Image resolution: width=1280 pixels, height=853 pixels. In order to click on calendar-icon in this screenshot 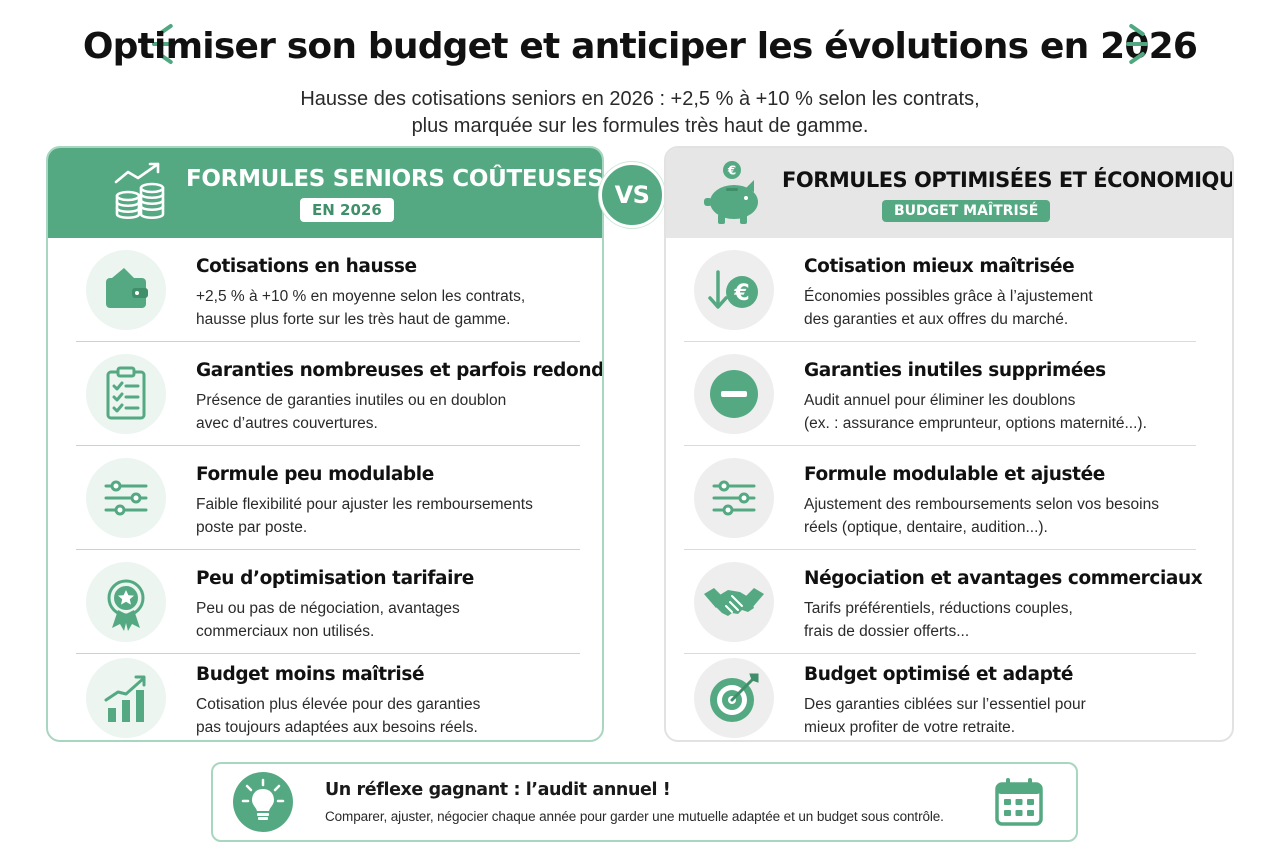, I will do `click(1019, 804)`.